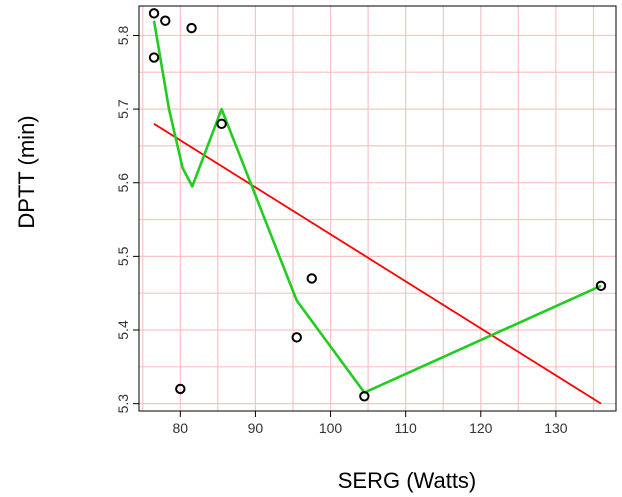 The image size is (622, 497). I want to click on y-axis-ticks: 5.3 5.4 5.5 5.6 5.7 5.8, so click(127, 220).